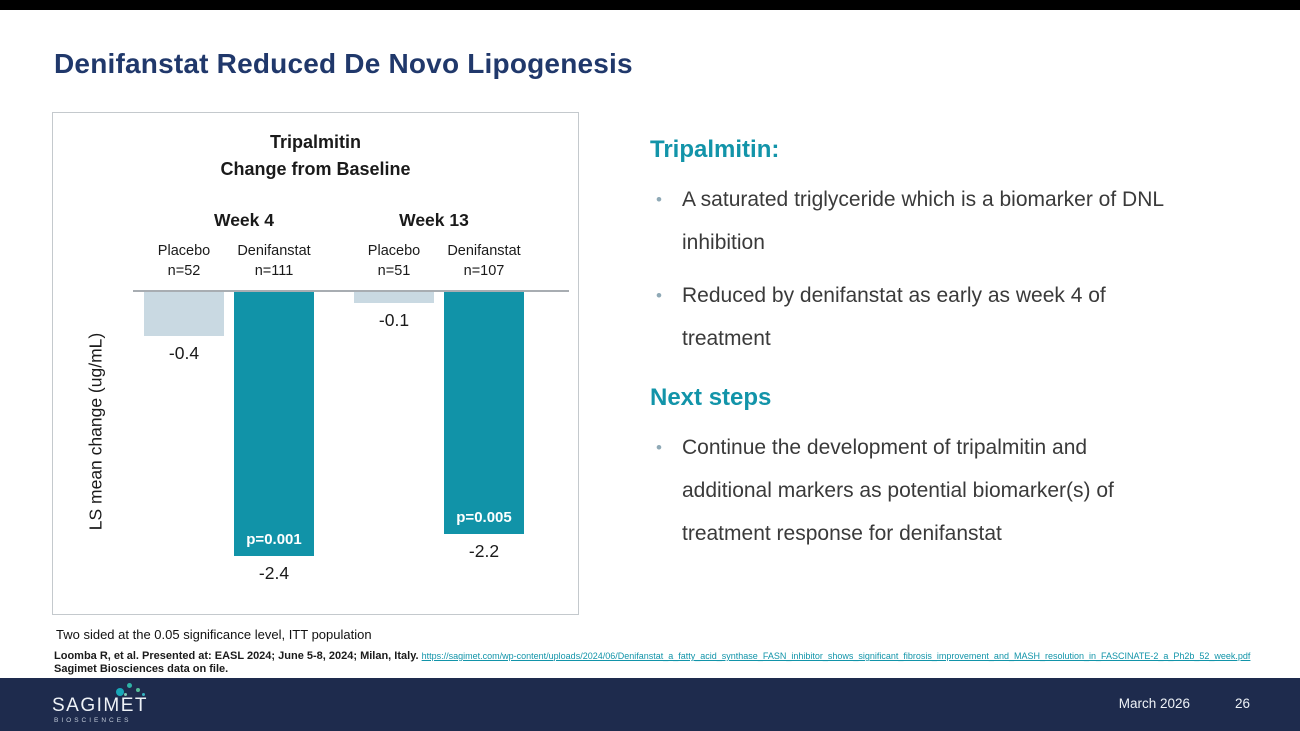 The height and width of the screenshot is (731, 1300). Describe the element at coordinates (244, 220) in the screenshot. I see `week4-label: Week 4` at that location.